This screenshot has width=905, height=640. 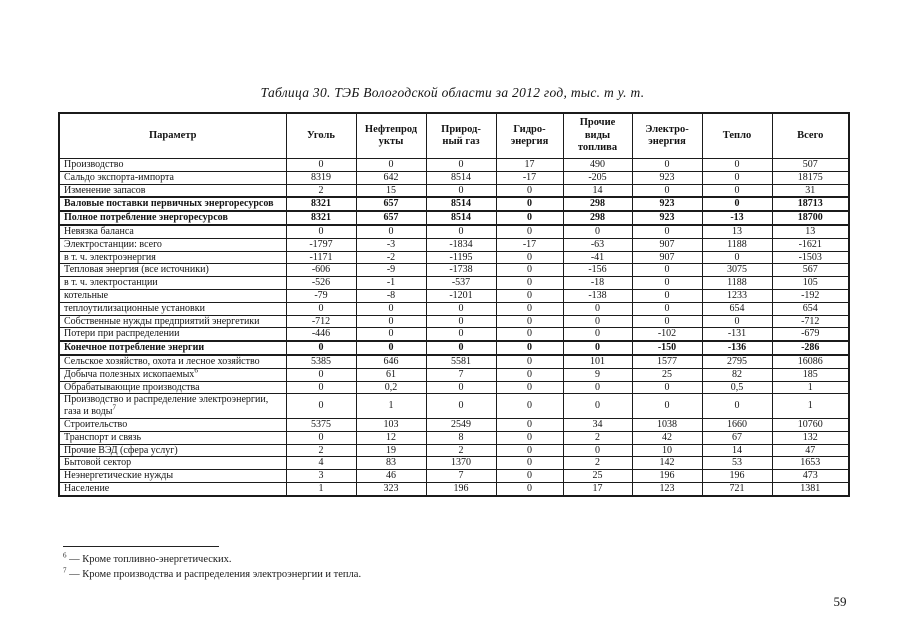 I want to click on cell-value: 8, so click(x=461, y=437).